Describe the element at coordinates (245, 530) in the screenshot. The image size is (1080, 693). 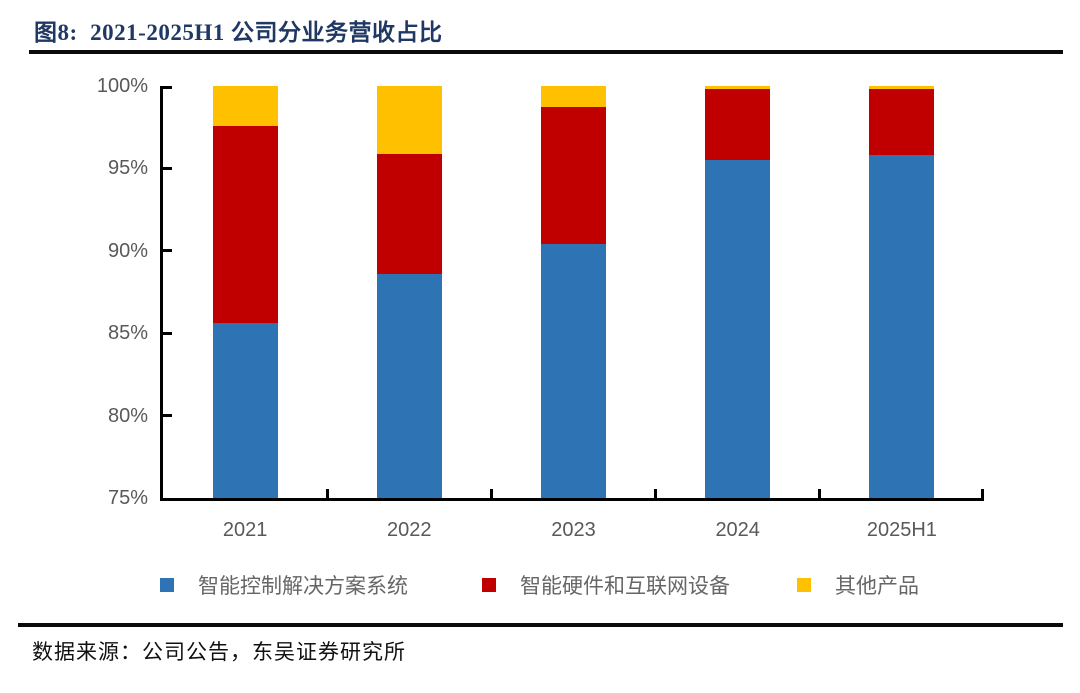
I see `x-tick-label-2021: 2021` at that location.